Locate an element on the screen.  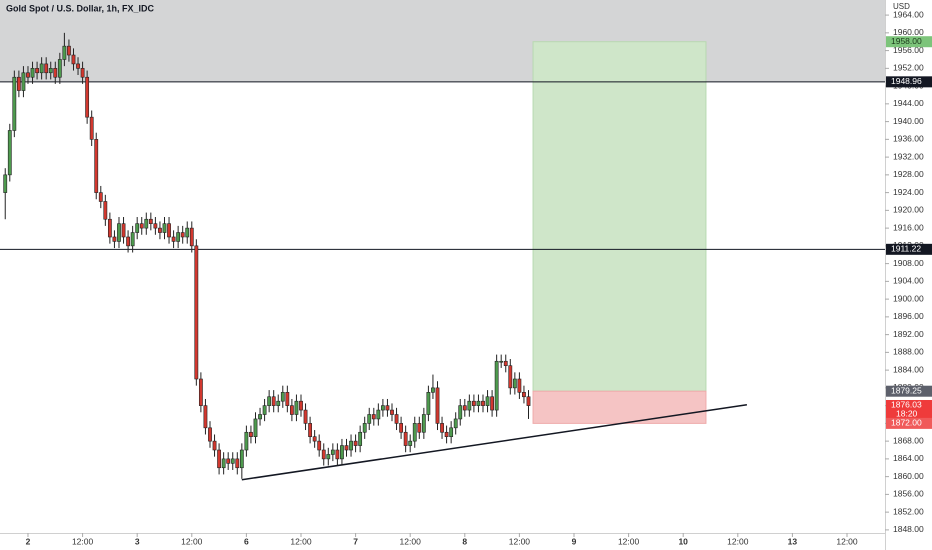
y-tick-label: 1928.00 is located at coordinates (908, 174).